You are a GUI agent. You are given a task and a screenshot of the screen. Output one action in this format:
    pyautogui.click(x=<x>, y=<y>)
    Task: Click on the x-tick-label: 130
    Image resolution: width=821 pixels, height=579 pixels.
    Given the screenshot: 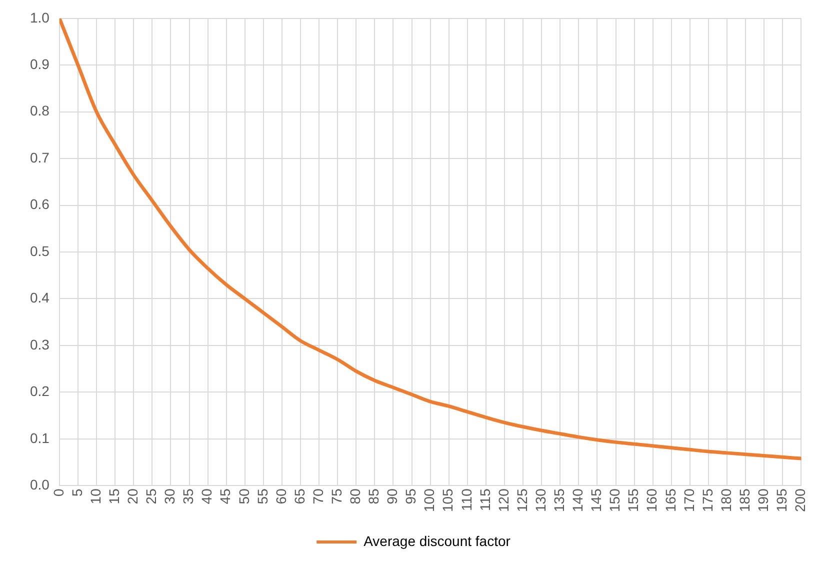 What is the action you would take?
    pyautogui.click(x=540, y=500)
    